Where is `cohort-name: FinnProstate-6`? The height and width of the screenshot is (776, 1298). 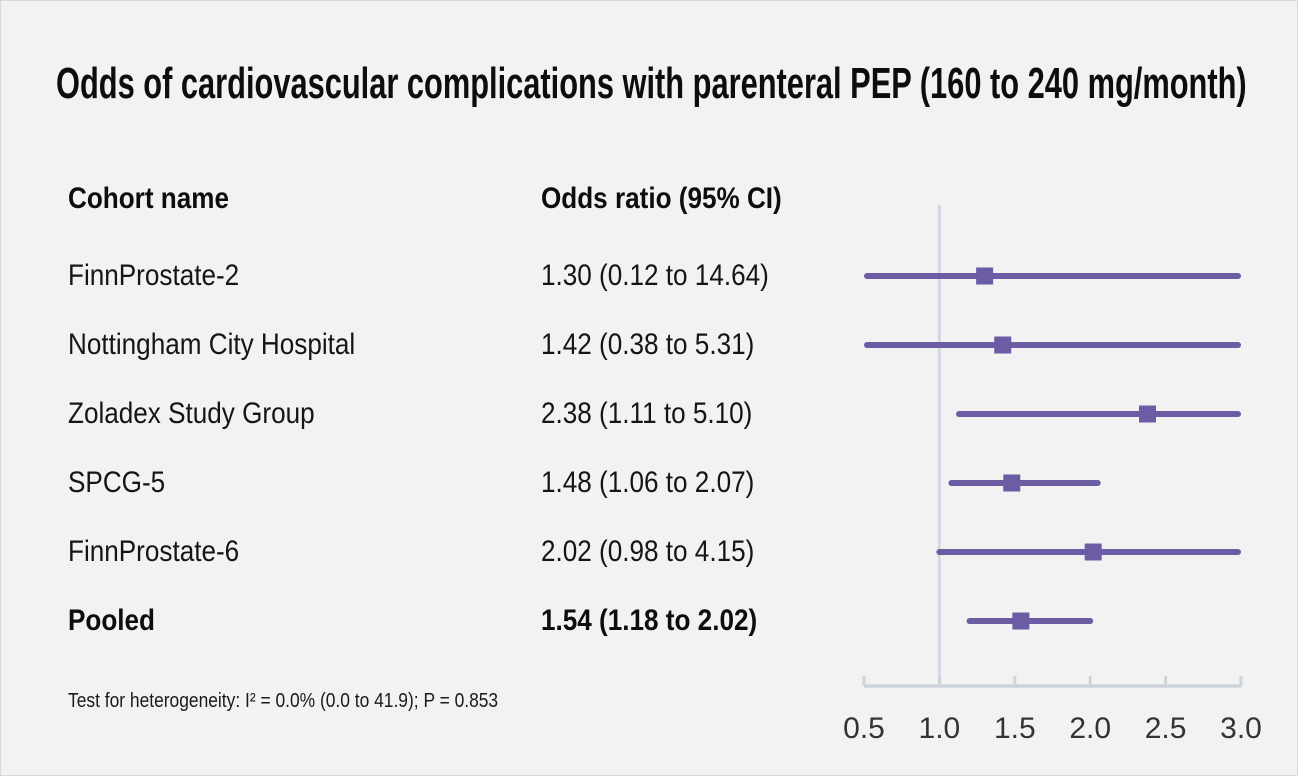
cohort-name: FinnProstate-6 is located at coordinates (154, 551).